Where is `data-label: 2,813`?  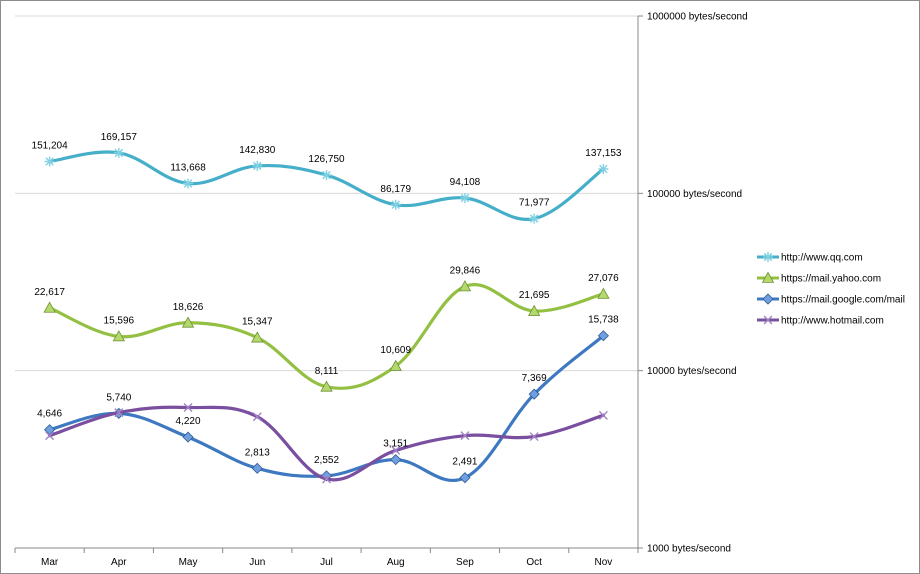 data-label: 2,813 is located at coordinates (257, 452).